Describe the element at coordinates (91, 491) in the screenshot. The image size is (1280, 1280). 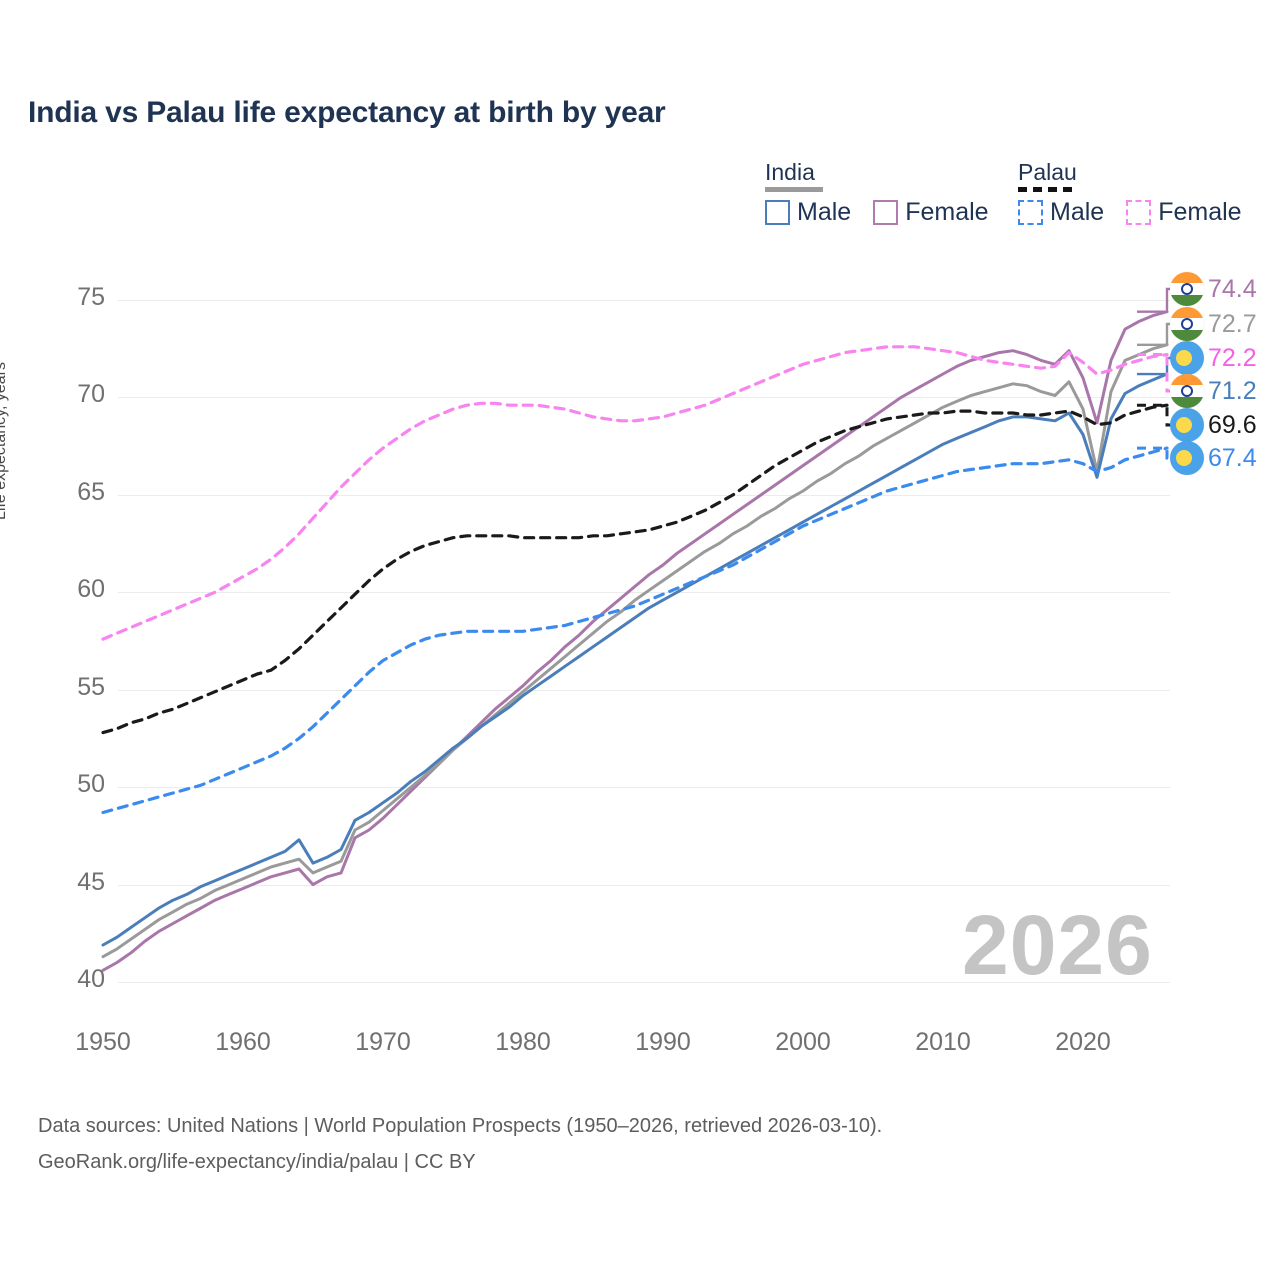
I see `y-axis-tick-label: 65` at that location.